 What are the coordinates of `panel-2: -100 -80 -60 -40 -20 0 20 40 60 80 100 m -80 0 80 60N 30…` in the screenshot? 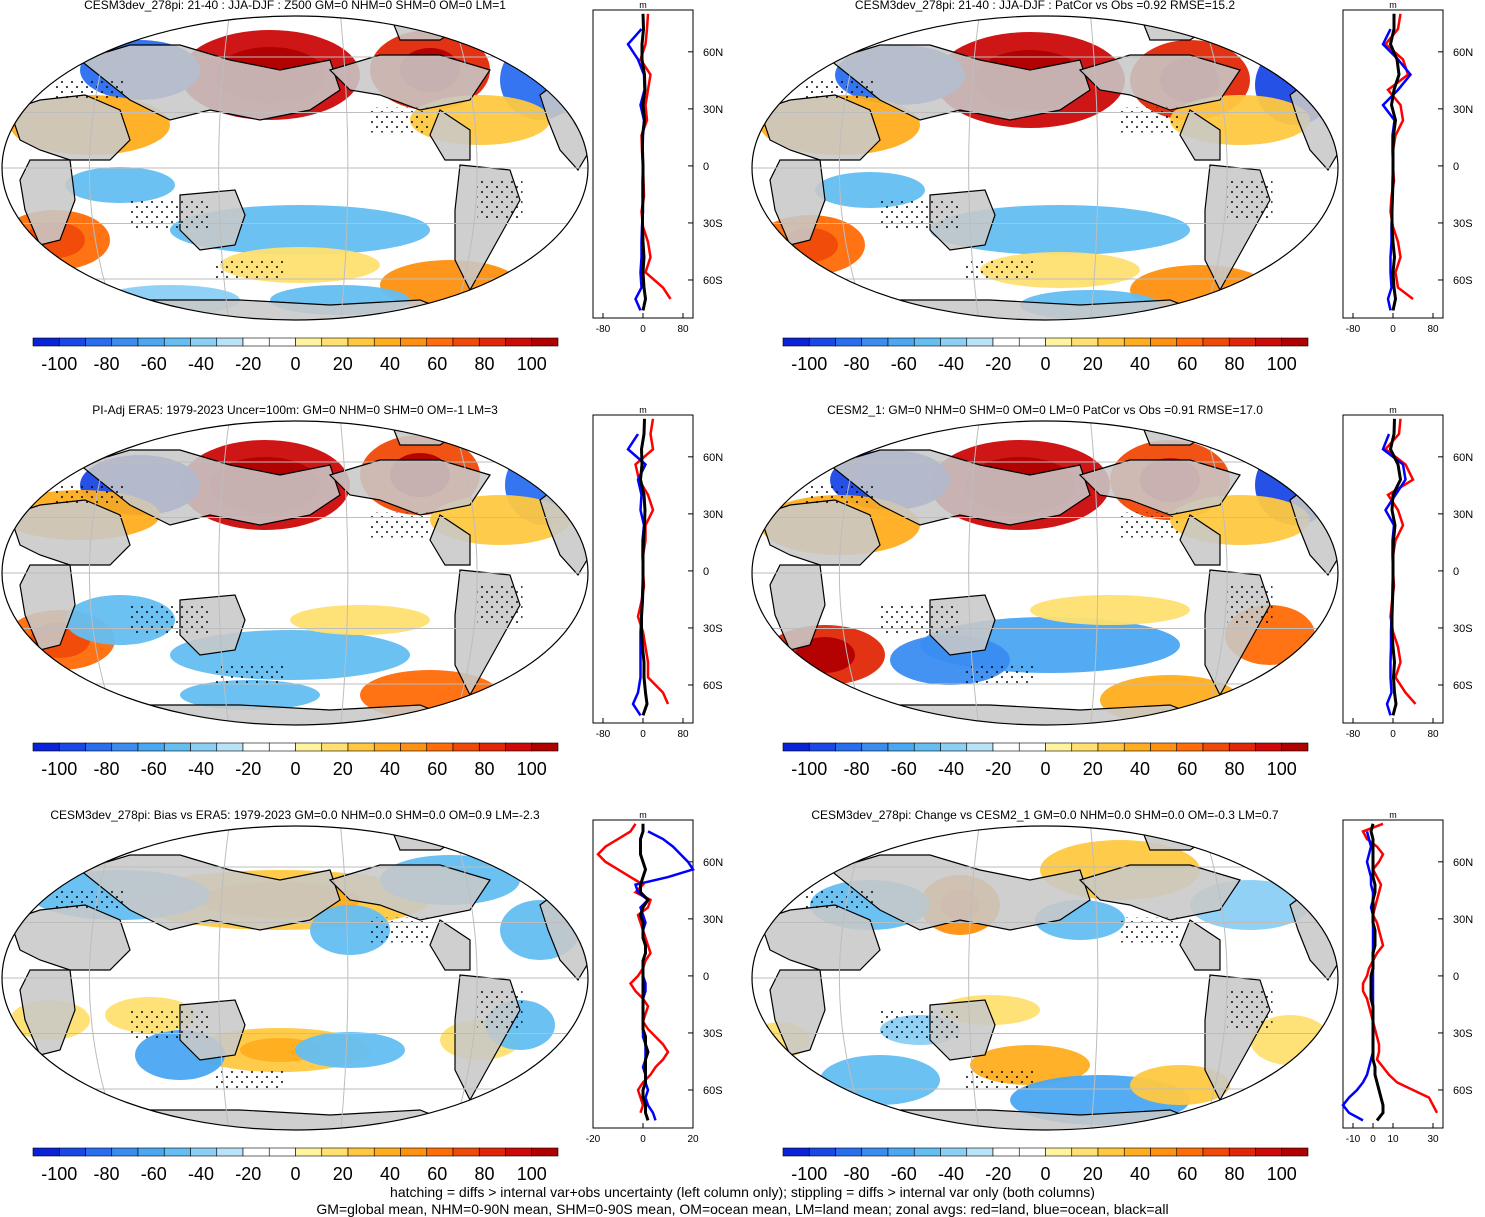 It's located at (1112, 187).